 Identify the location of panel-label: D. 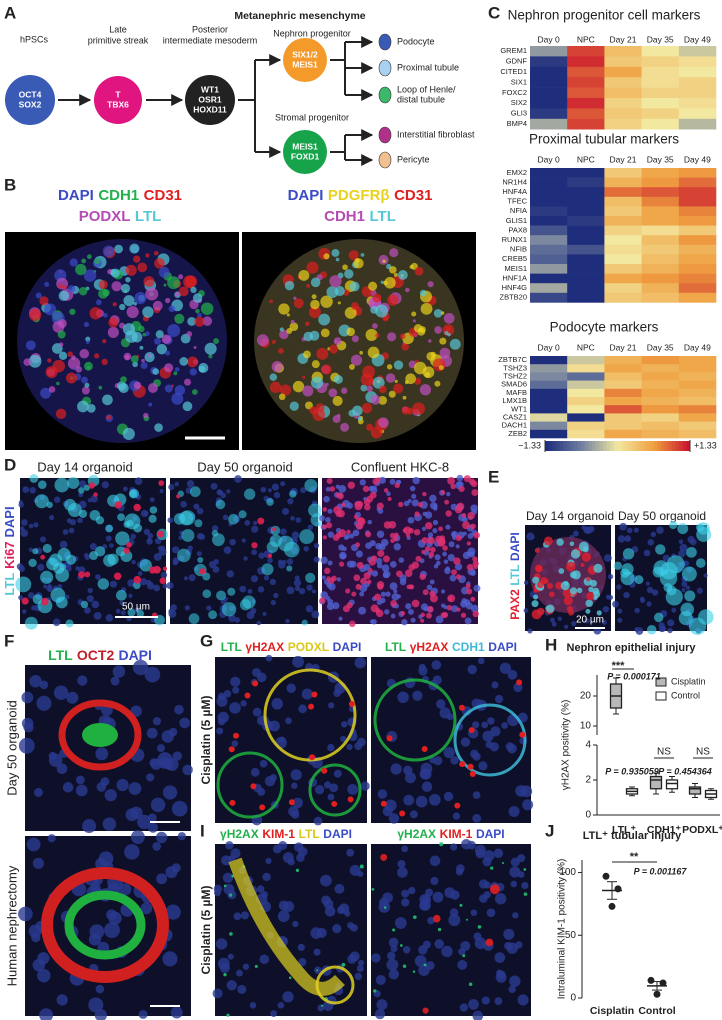
(10, 464).